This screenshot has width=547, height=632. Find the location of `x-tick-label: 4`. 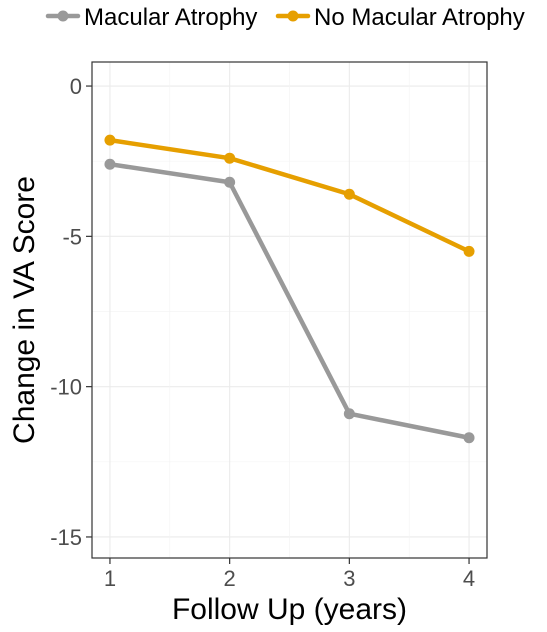

x-tick-label: 4 is located at coordinates (469, 578).